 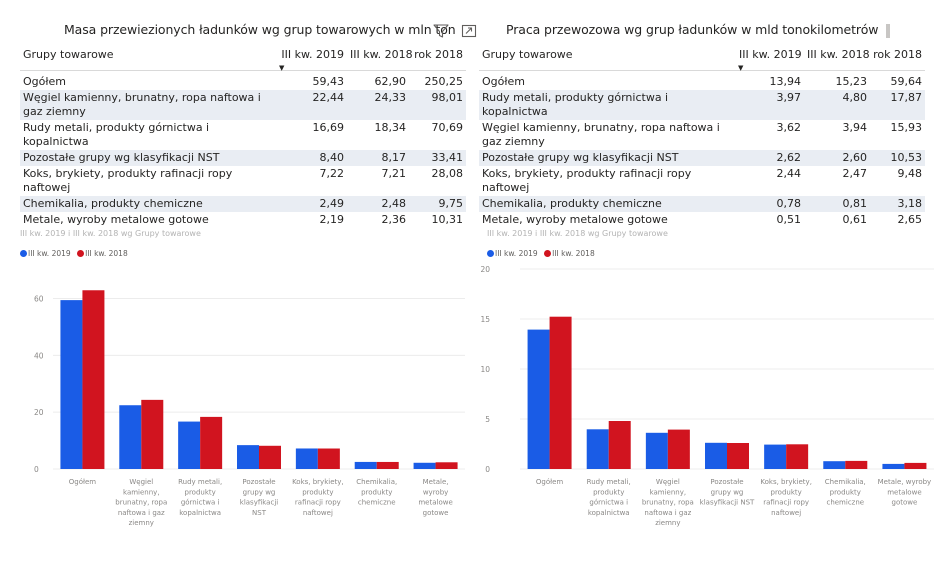 What do you see at coordinates (855, 173) in the screenshot?
I see `cell-value: 2,47` at bounding box center [855, 173].